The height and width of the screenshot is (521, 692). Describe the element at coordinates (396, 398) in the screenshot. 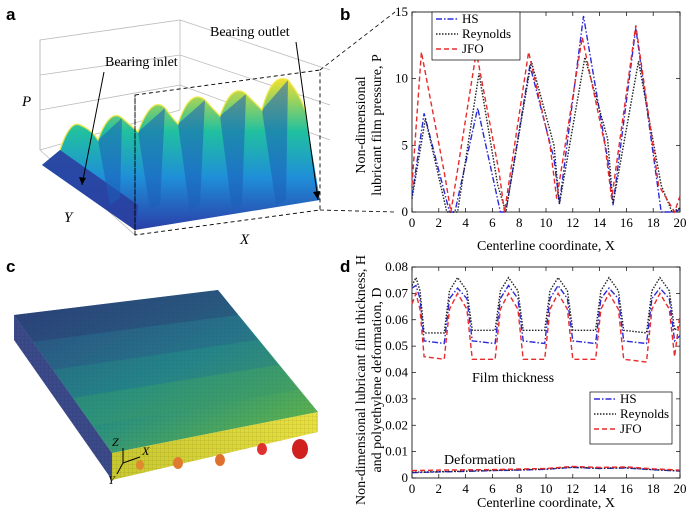

I see `y-tick-label: 0.03` at that location.